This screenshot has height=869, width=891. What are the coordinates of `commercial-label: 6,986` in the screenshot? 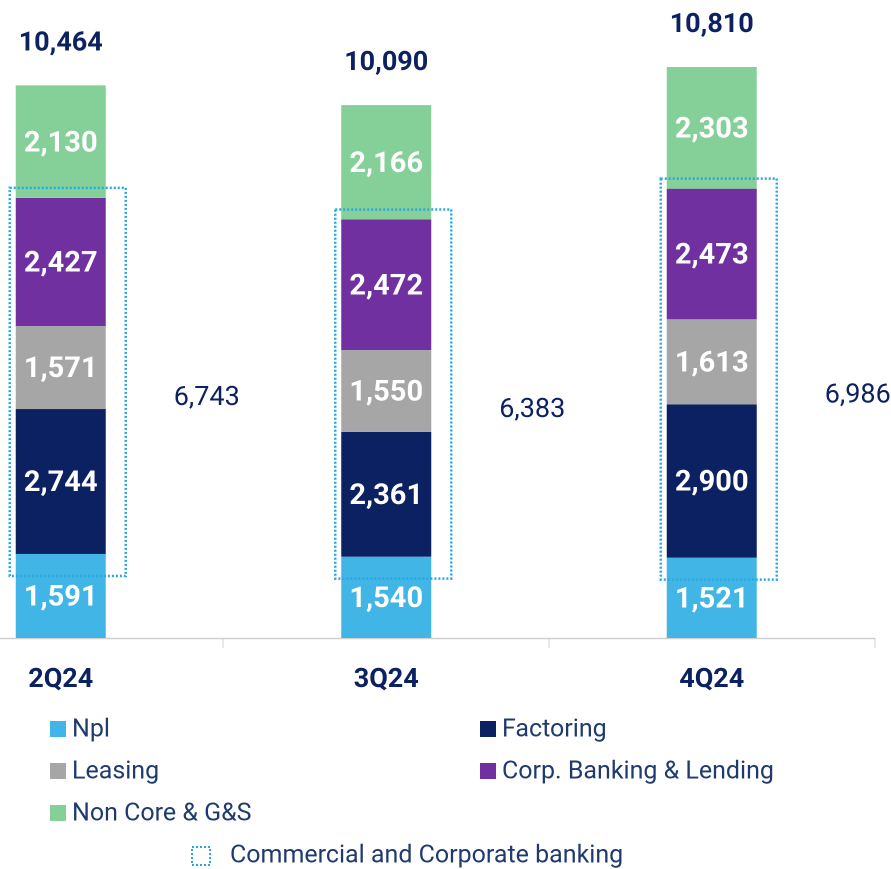 It's located at (858, 393).